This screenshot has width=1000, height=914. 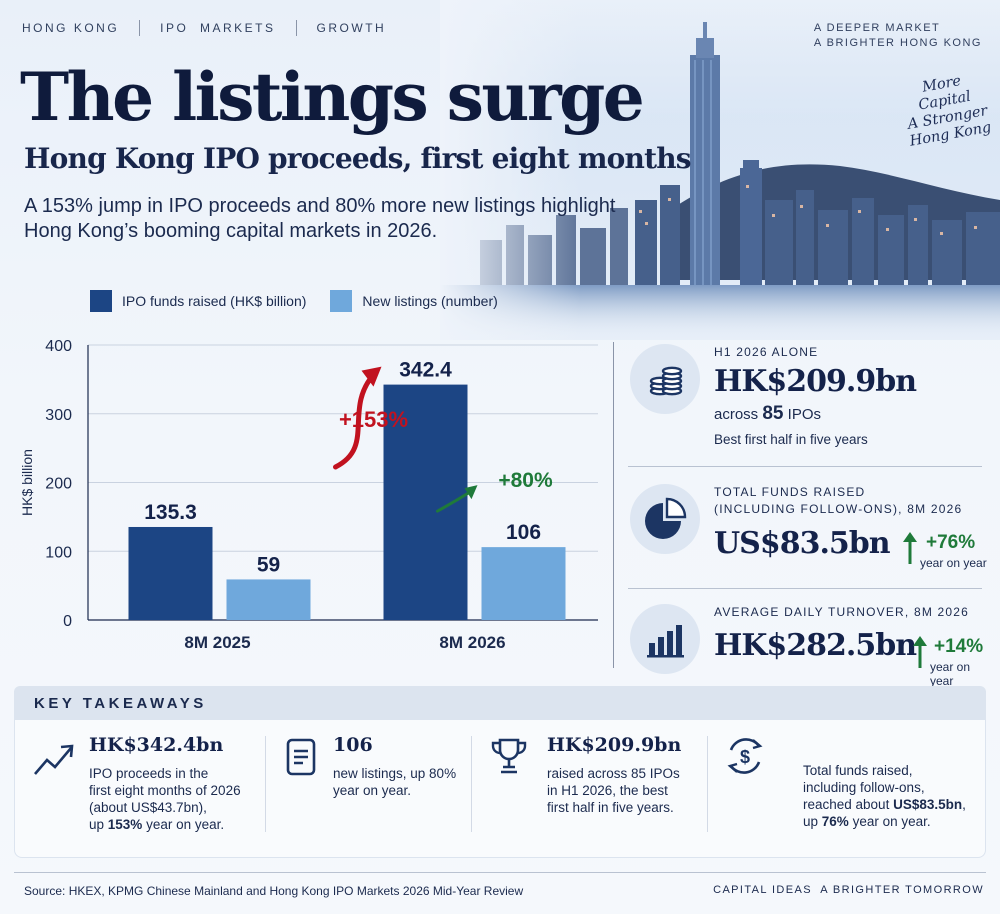 What do you see at coordinates (353, 745) in the screenshot?
I see `takeaway-head: 106` at bounding box center [353, 745].